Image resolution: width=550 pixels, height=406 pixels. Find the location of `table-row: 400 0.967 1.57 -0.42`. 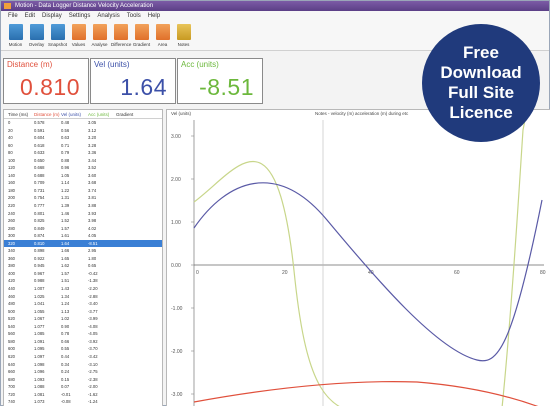

table-row: 400 0.967 1.57 -0.42 is located at coordinates (83, 274).